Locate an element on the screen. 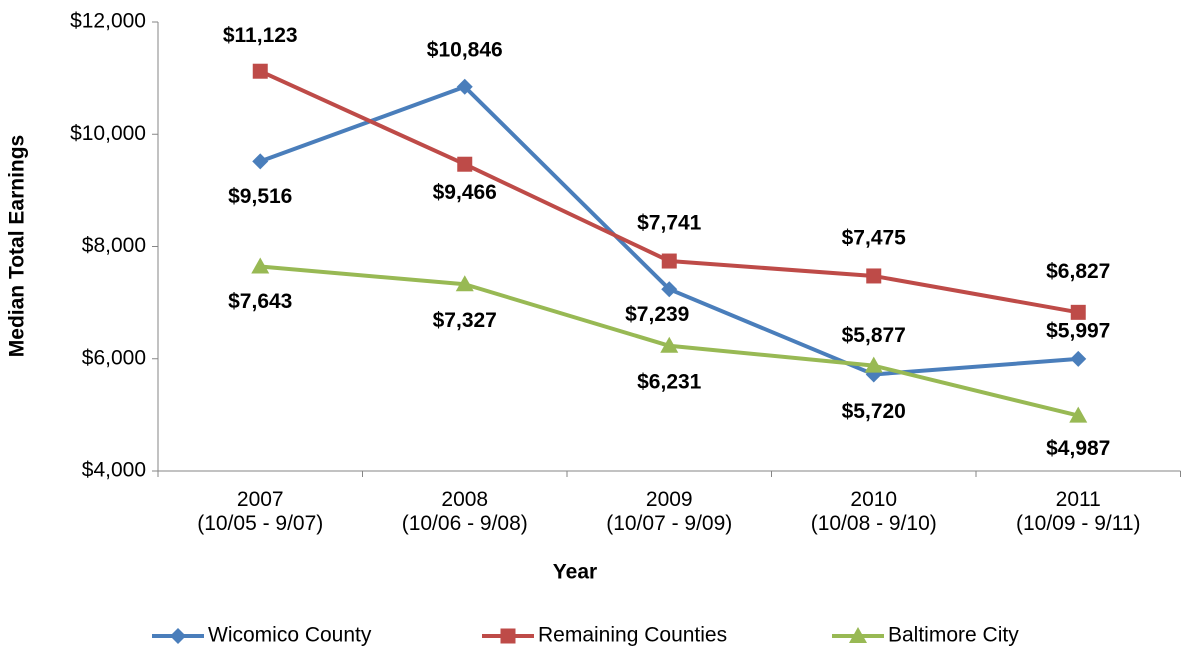  value-label: $7,239 is located at coordinates (657, 314).